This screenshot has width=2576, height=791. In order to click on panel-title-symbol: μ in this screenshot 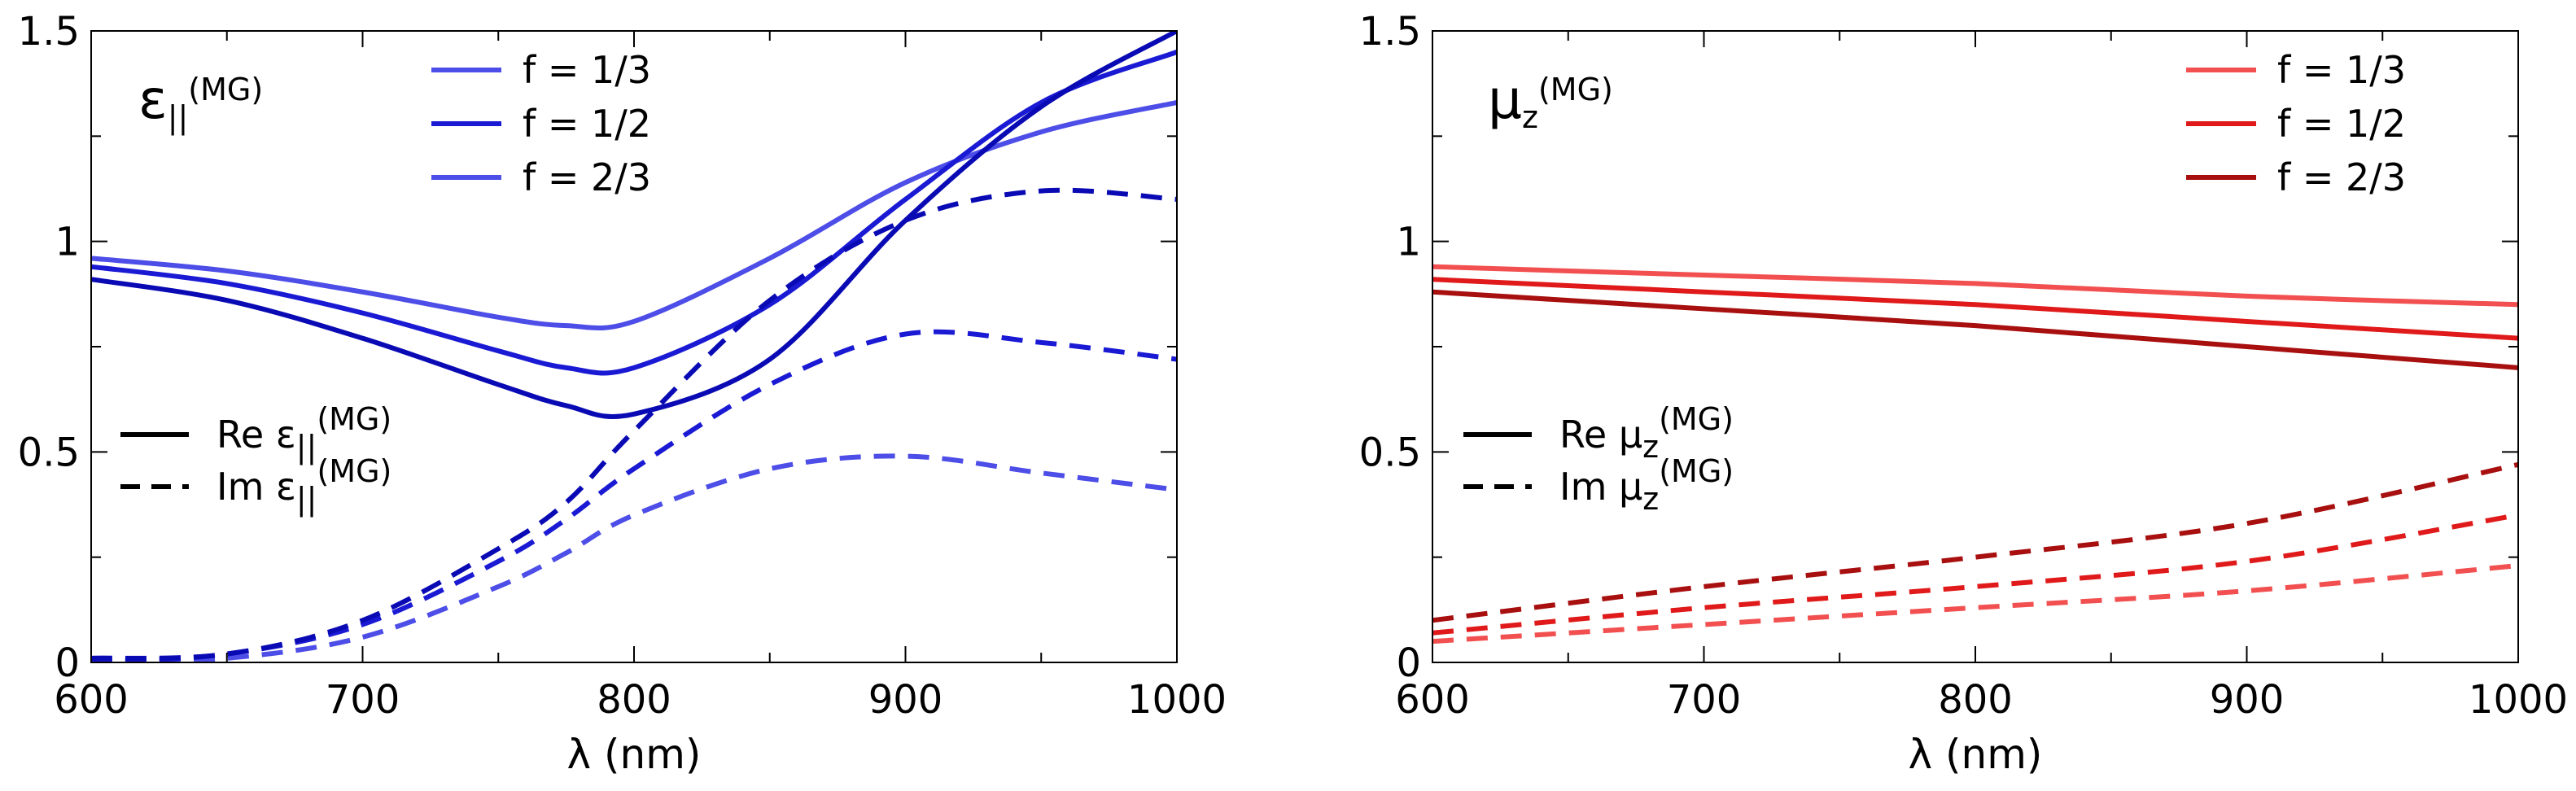, I will do `click(1505, 99)`.